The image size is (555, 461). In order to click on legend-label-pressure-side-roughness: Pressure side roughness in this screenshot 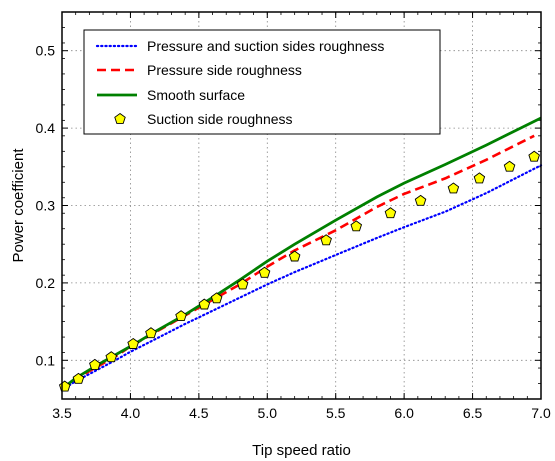, I will do `click(224, 70)`.